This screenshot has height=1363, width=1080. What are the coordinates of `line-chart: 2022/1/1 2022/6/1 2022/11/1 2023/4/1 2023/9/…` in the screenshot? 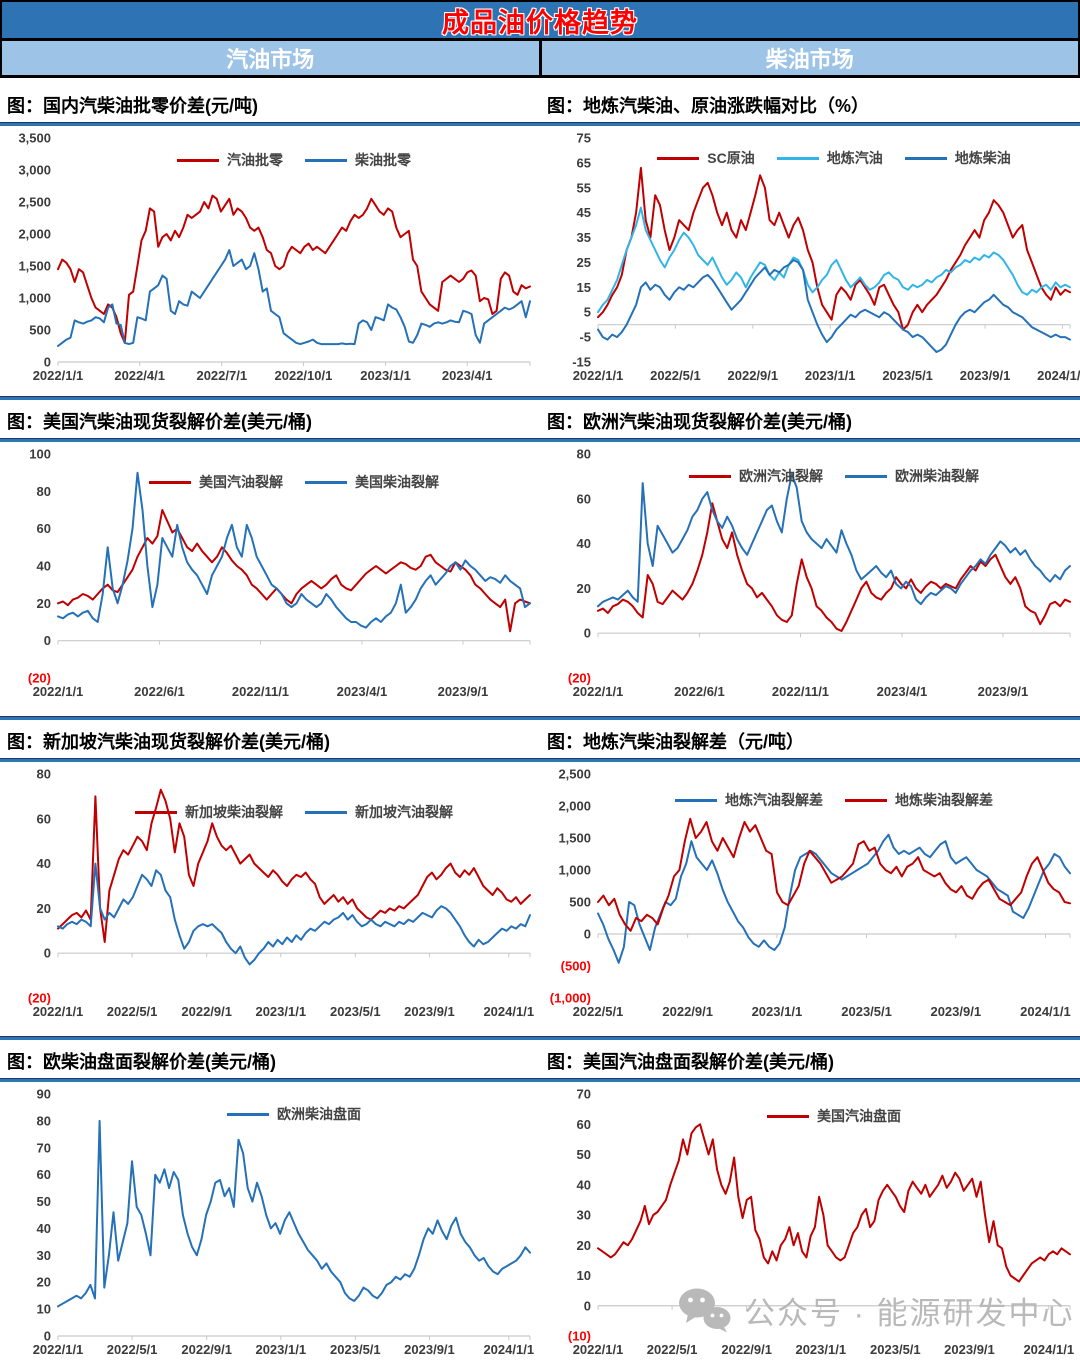 It's located at (279, 573).